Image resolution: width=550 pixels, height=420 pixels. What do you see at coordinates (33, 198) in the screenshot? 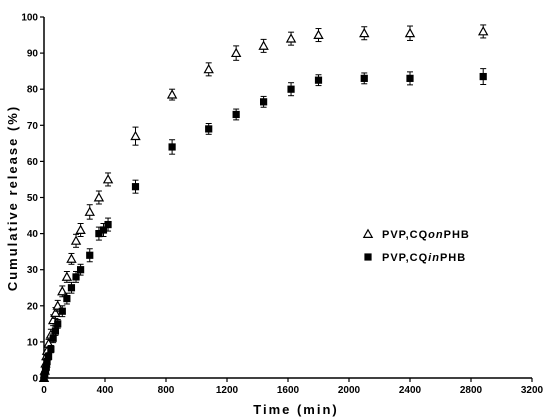
I see `y-tick-label: 50` at bounding box center [33, 198].